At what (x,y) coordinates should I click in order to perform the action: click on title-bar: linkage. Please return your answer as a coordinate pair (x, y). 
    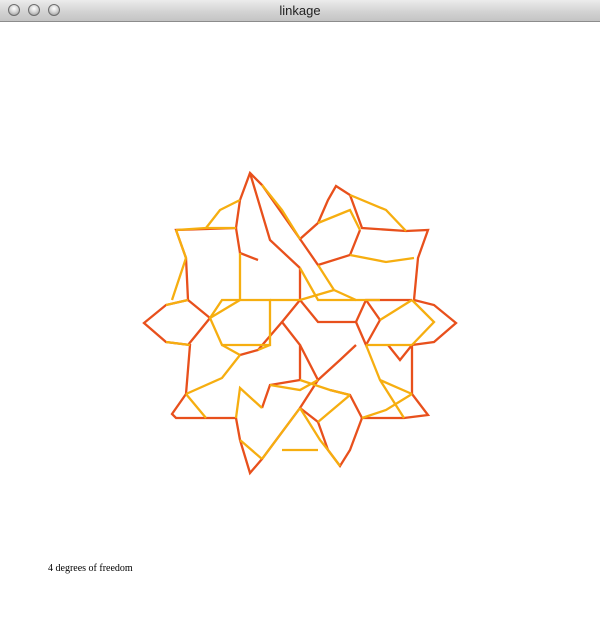
    Looking at the image, I should click on (300, 11).